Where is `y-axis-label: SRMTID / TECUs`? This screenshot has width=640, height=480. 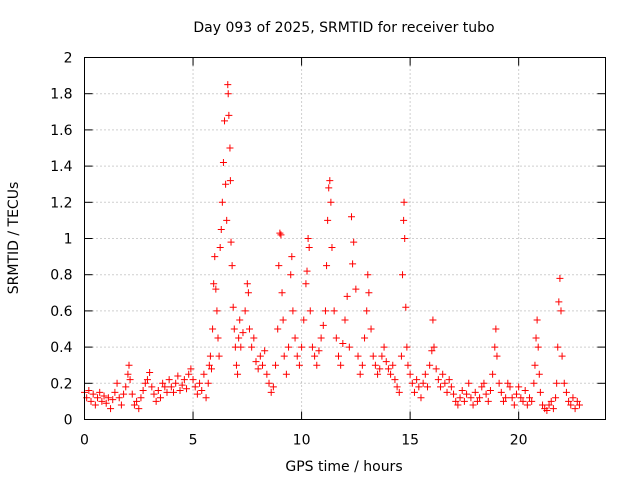
y-axis-label: SRMTID / TECUs is located at coordinates (14, 238).